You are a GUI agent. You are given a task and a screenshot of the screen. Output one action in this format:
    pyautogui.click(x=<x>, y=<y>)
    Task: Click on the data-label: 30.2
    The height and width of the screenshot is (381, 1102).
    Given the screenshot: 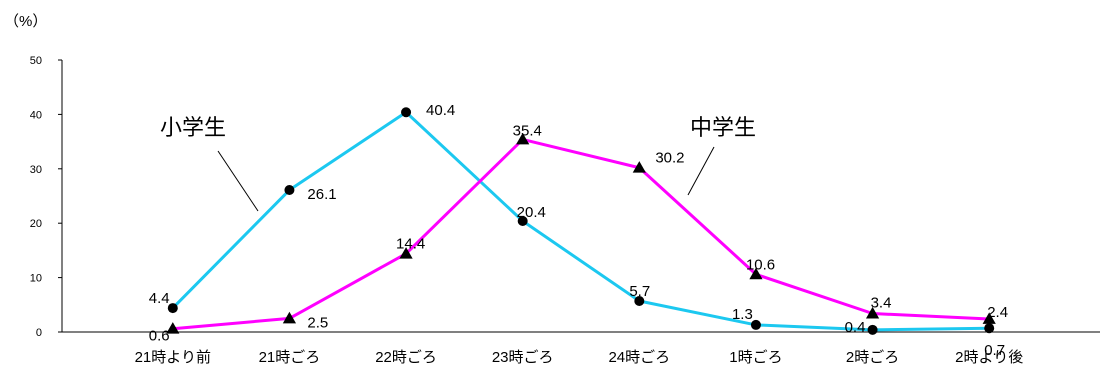 What is the action you would take?
    pyautogui.click(x=669, y=158)
    